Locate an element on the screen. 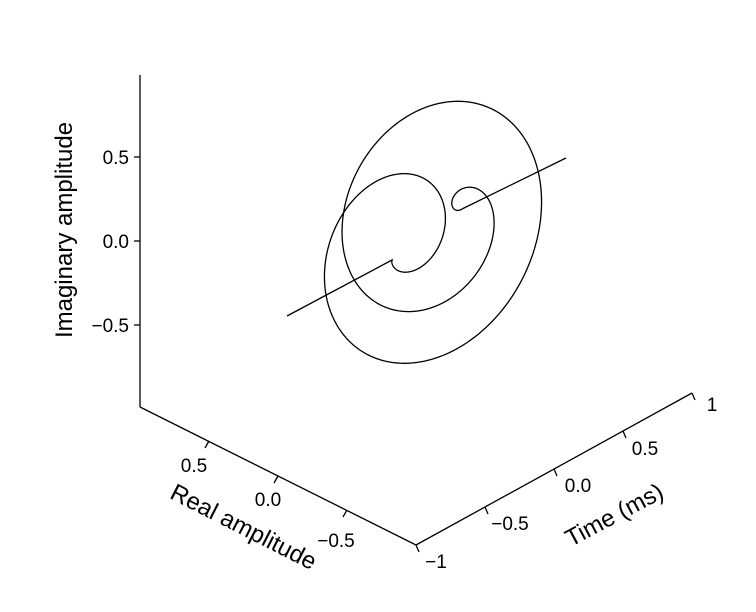  z-tick-label-0.0: 0.0 is located at coordinates (116, 242).